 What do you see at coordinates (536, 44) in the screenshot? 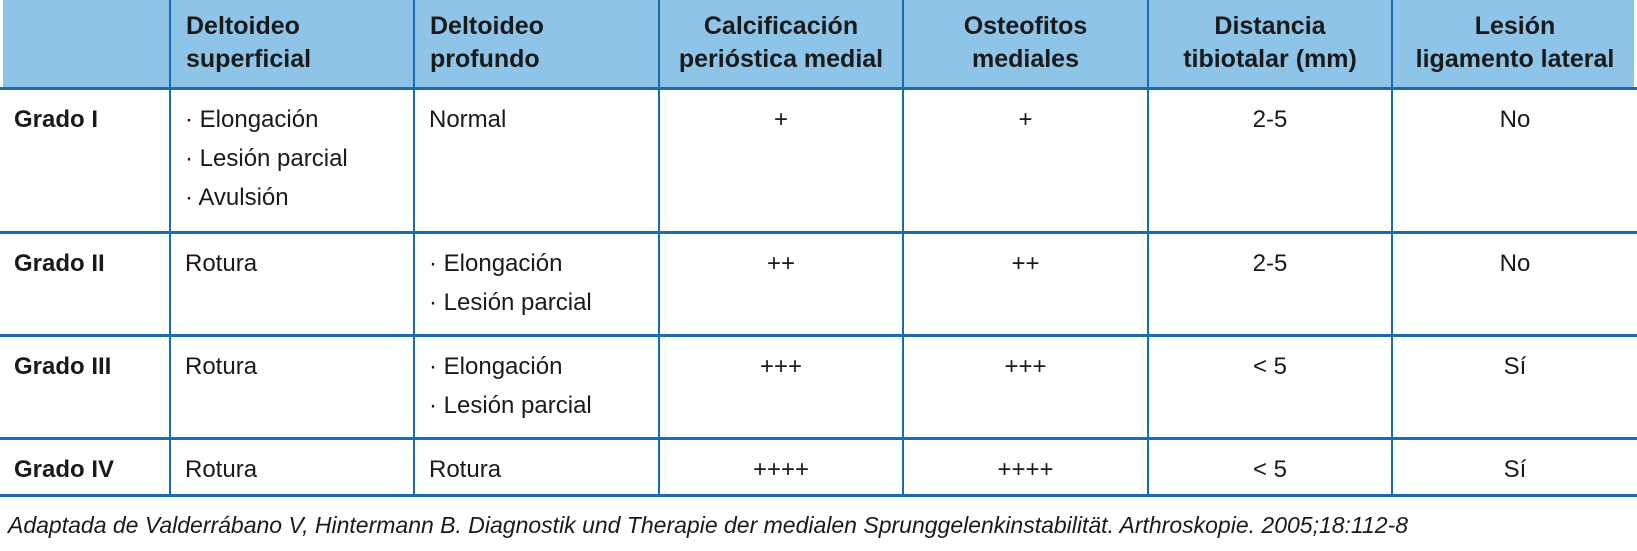
I see `header-cell-deltoideo-profundo: Deltoideo profundo` at bounding box center [536, 44].